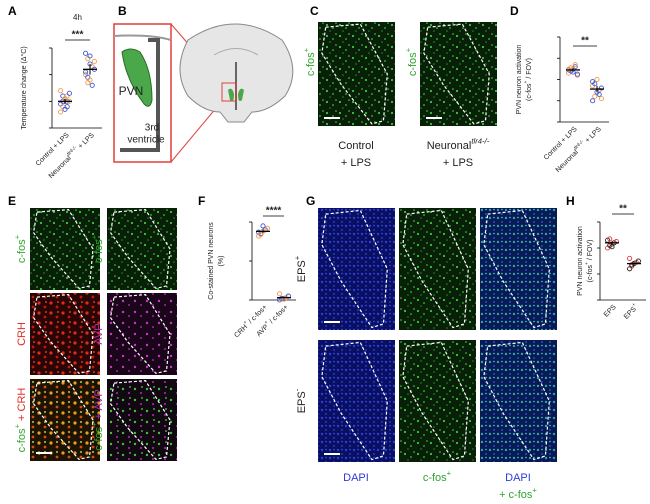 This screenshot has height=504, width=650. Describe the element at coordinates (77, 17) in the screenshot. I see `chart-title: 4h` at that location.